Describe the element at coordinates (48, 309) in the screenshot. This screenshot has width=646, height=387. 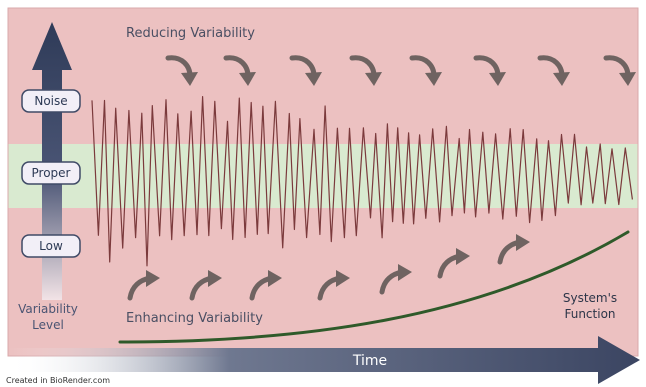
I see `axis-title-line1: Variability` at that location.